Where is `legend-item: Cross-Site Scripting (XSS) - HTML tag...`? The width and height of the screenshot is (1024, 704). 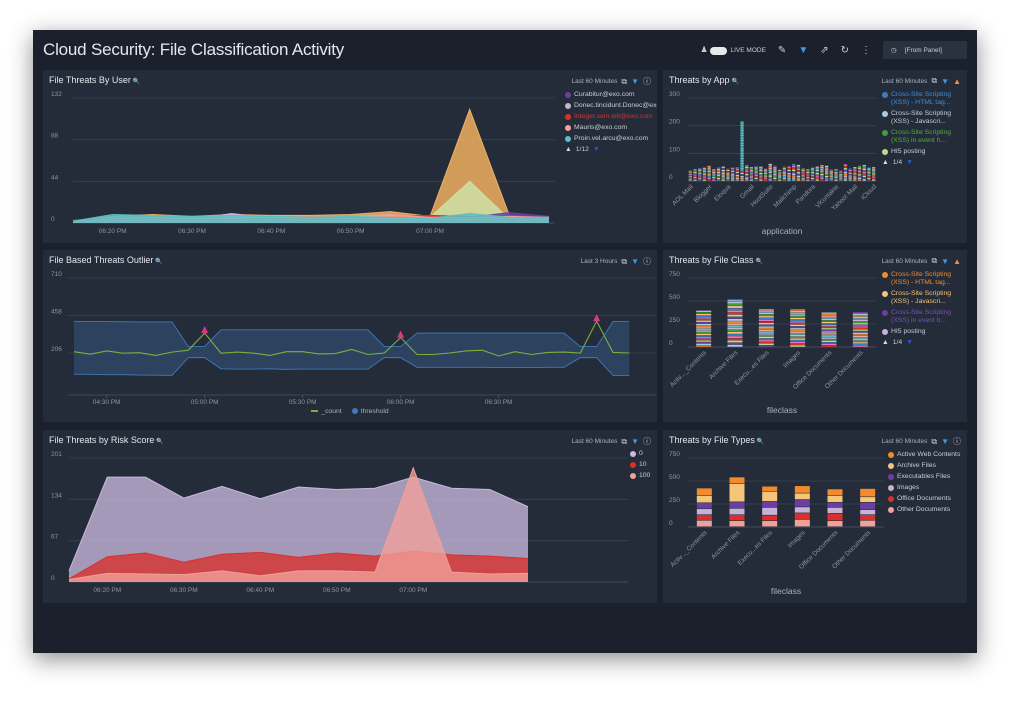
legend-item: Cross-Site Scripting (XSS) - HTML tag... is located at coordinates (923, 99).